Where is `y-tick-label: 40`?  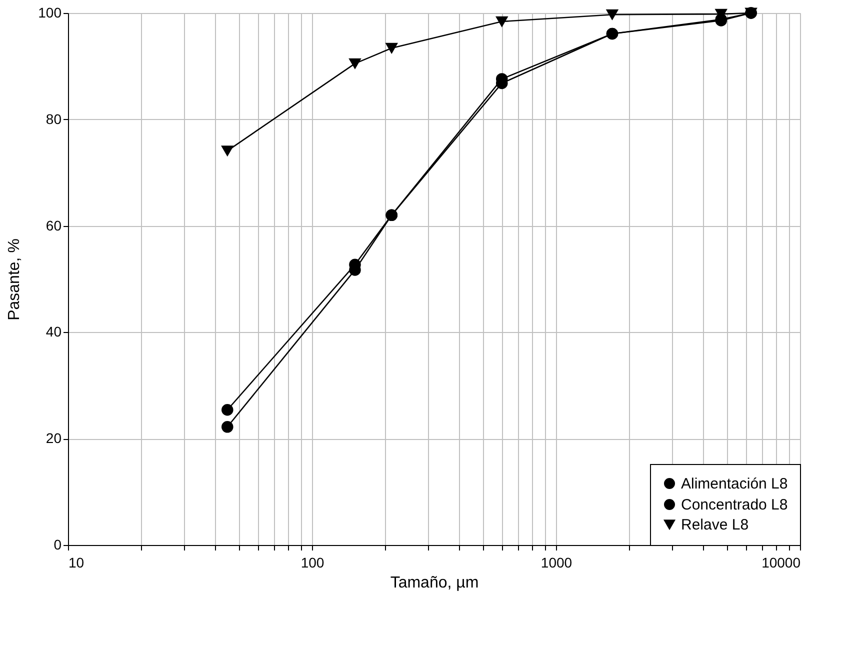
y-tick-label: 40 is located at coordinates (54, 332).